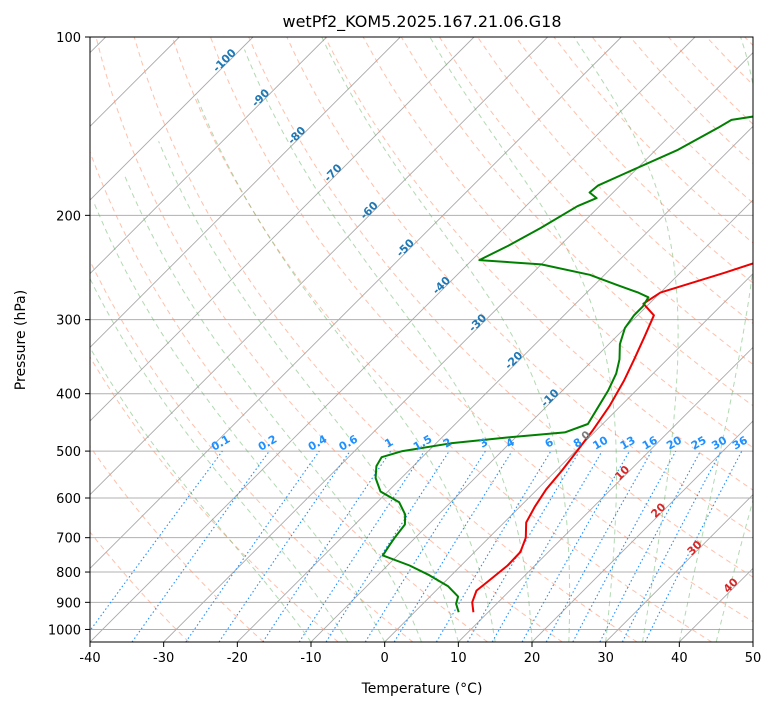 The width and height of the screenshot is (775, 708). What do you see at coordinates (68, 321) in the screenshot?
I see `y-axis-tick-label: 300` at bounding box center [68, 321].